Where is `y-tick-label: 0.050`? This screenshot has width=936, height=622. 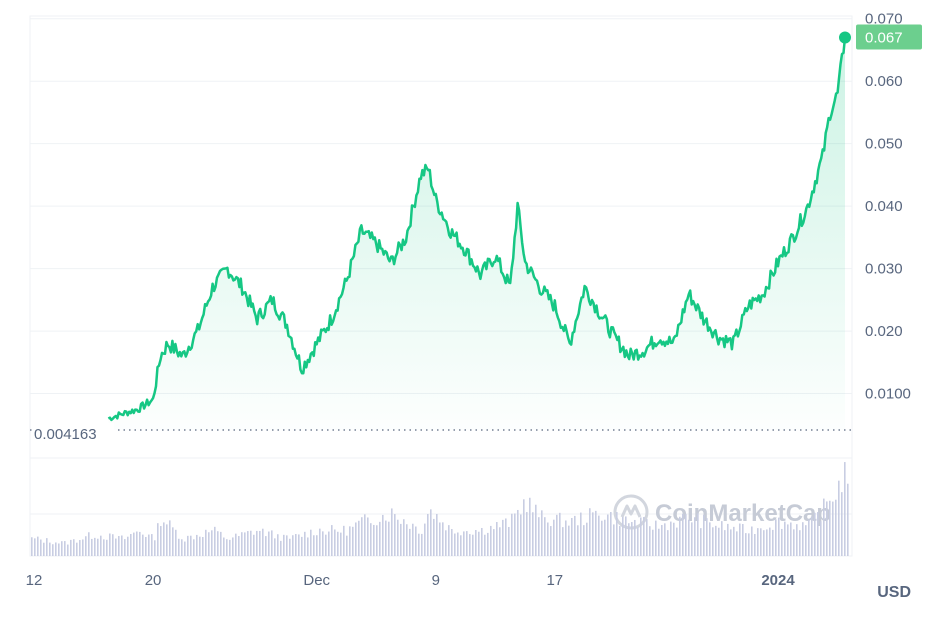
y-tick-label: 0.050 is located at coordinates (884, 144).